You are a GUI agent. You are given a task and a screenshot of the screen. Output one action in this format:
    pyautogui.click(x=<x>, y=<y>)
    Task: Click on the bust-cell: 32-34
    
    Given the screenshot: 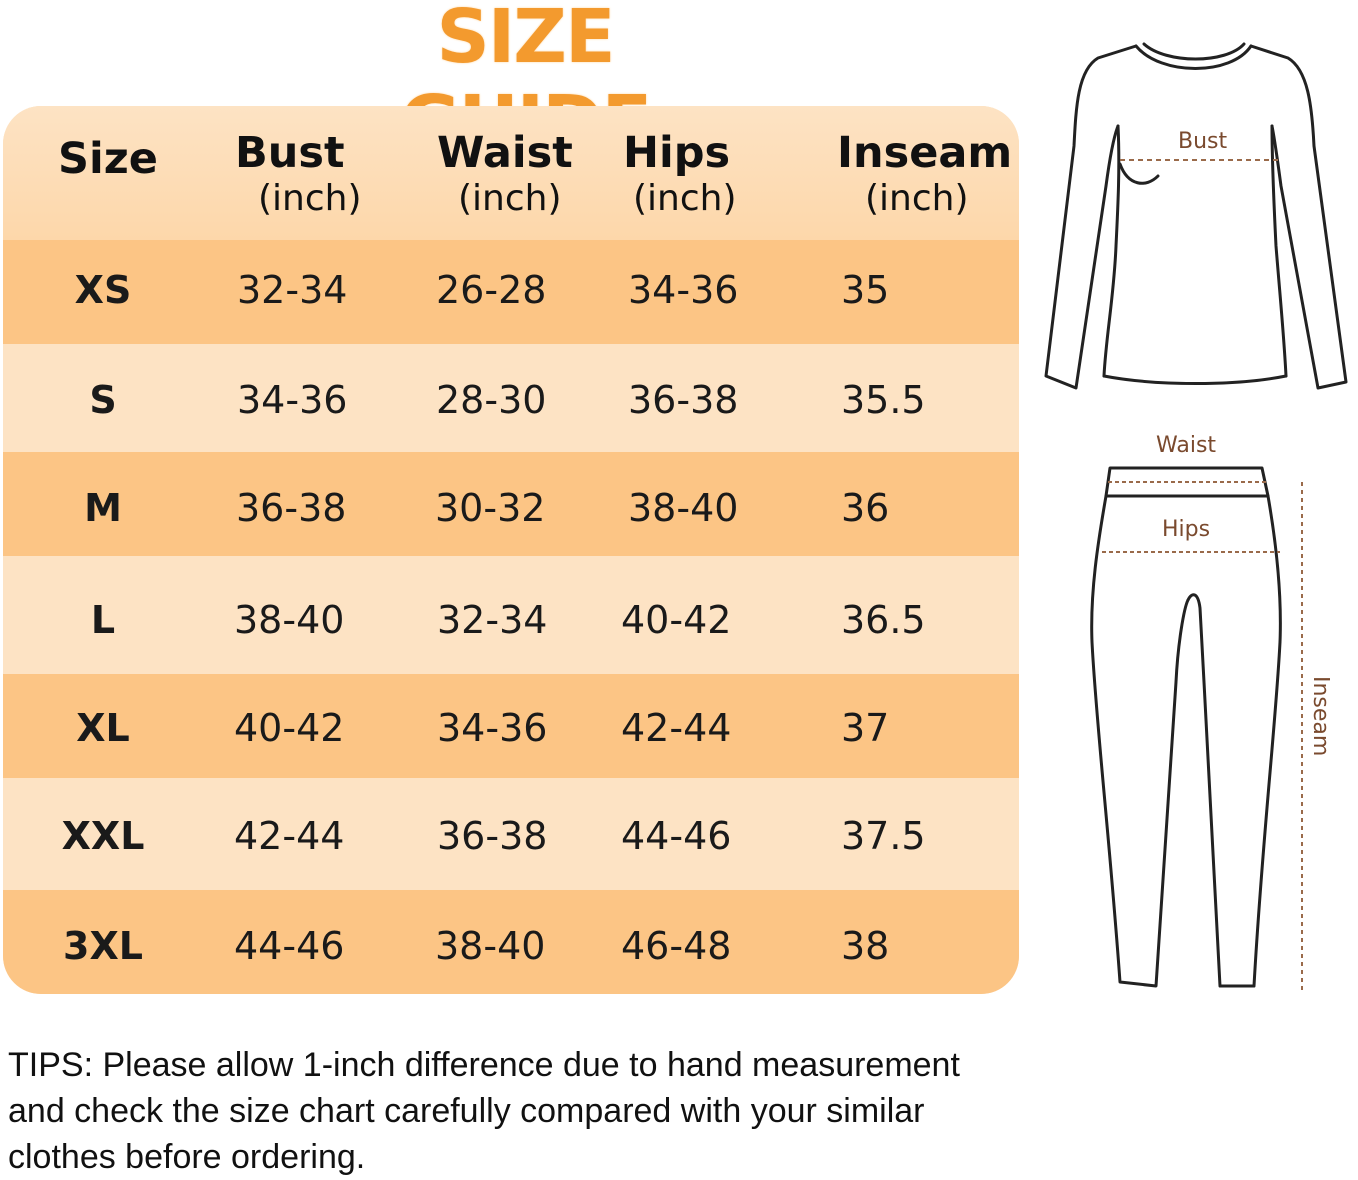 What is the action you would take?
    pyautogui.click(x=292, y=290)
    